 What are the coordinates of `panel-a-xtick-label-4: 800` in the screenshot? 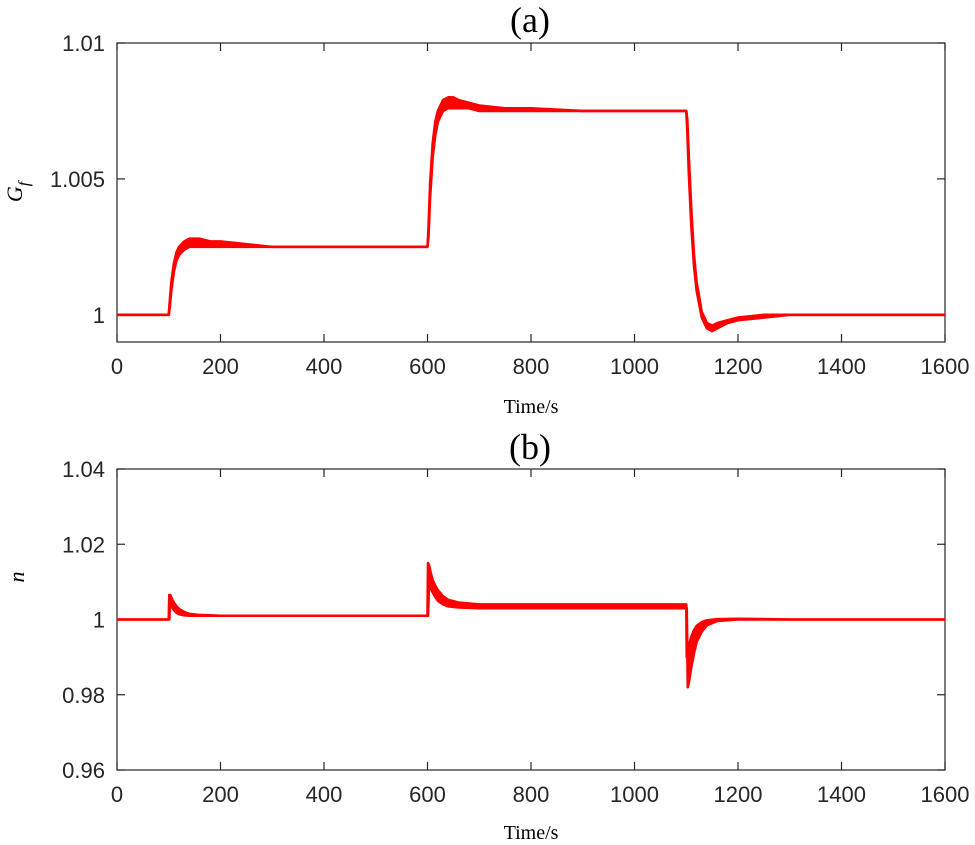 It's located at (531, 366).